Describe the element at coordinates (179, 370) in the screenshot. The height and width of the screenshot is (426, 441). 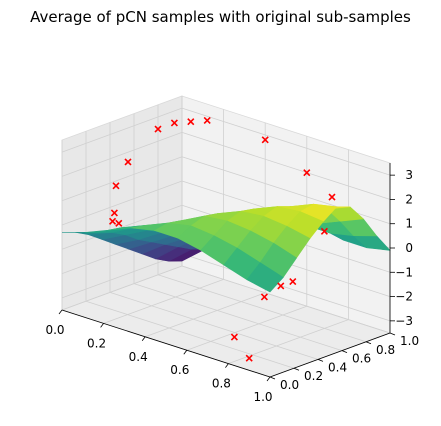
I see `x-tick-label: 0.6` at that location.